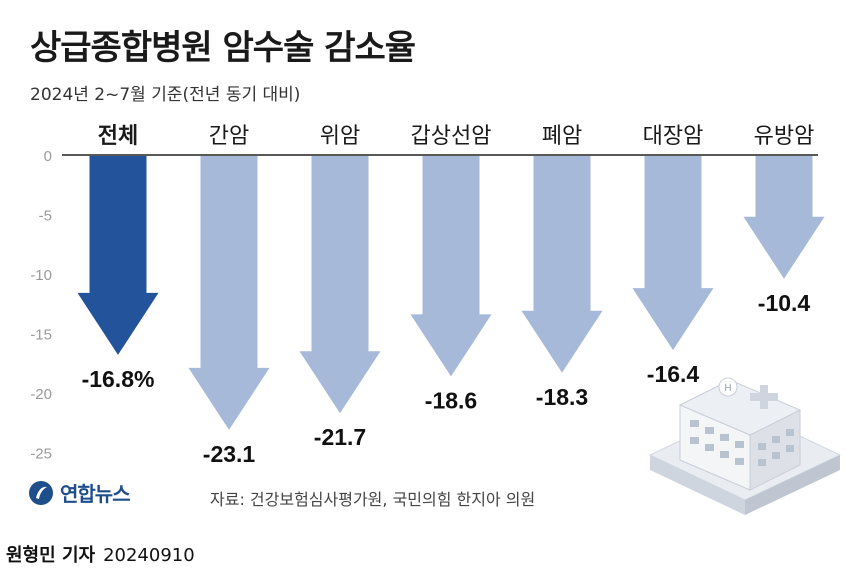 The image size is (847, 575). What do you see at coordinates (149, 555) in the screenshot?
I see `byline-date: 20240910` at bounding box center [149, 555].